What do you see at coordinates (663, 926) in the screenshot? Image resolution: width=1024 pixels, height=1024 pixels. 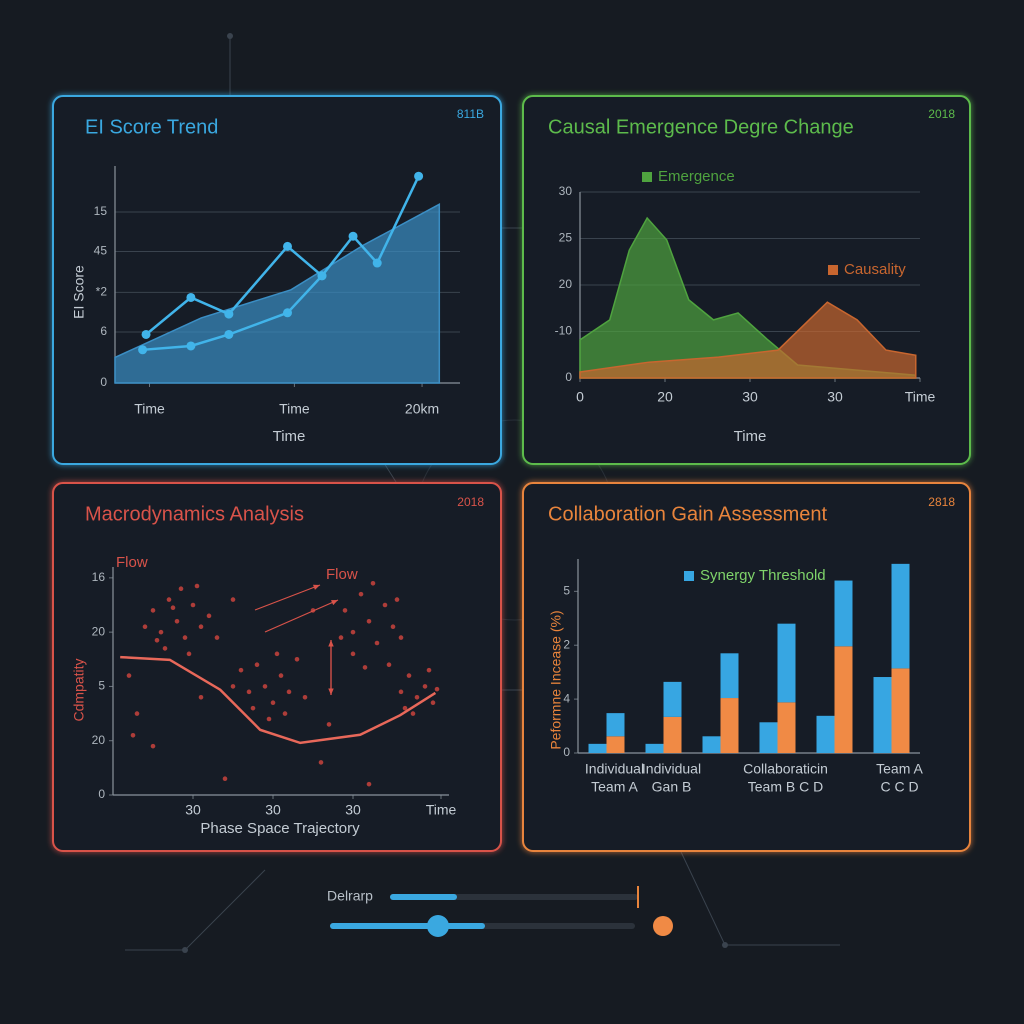 I see `toggle-dot` at bounding box center [663, 926].